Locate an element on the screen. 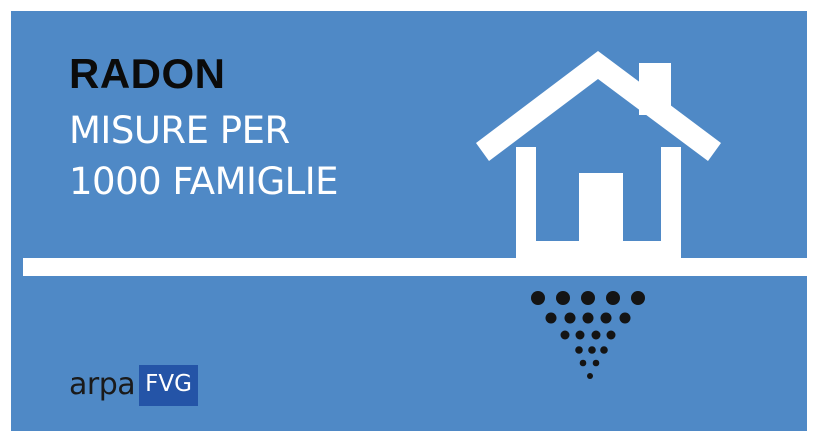 This screenshot has width=818, height=441. title-radon: RADON is located at coordinates (147, 73).